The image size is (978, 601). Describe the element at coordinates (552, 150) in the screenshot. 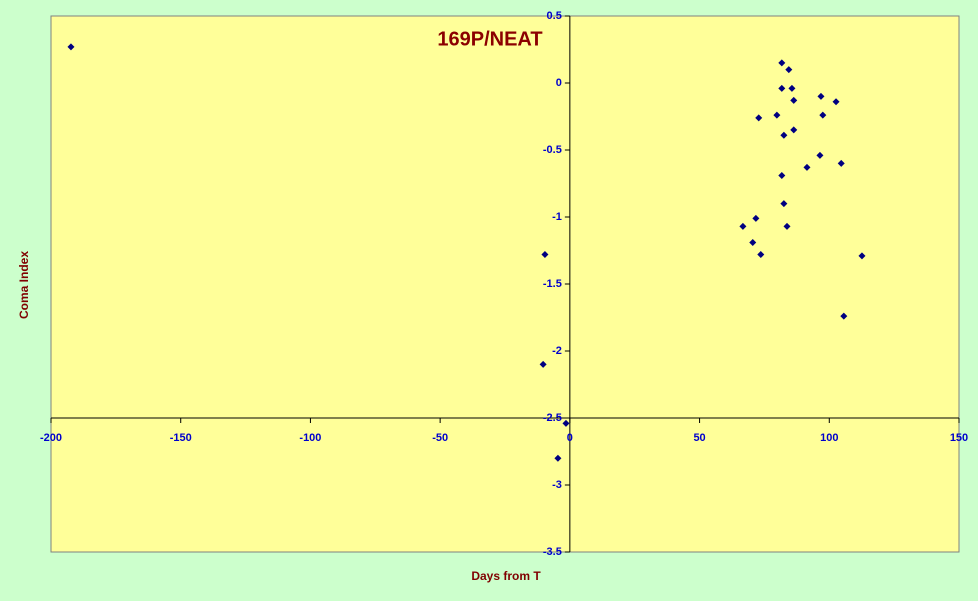

I see `y-tick-label: -0.5` at that location.